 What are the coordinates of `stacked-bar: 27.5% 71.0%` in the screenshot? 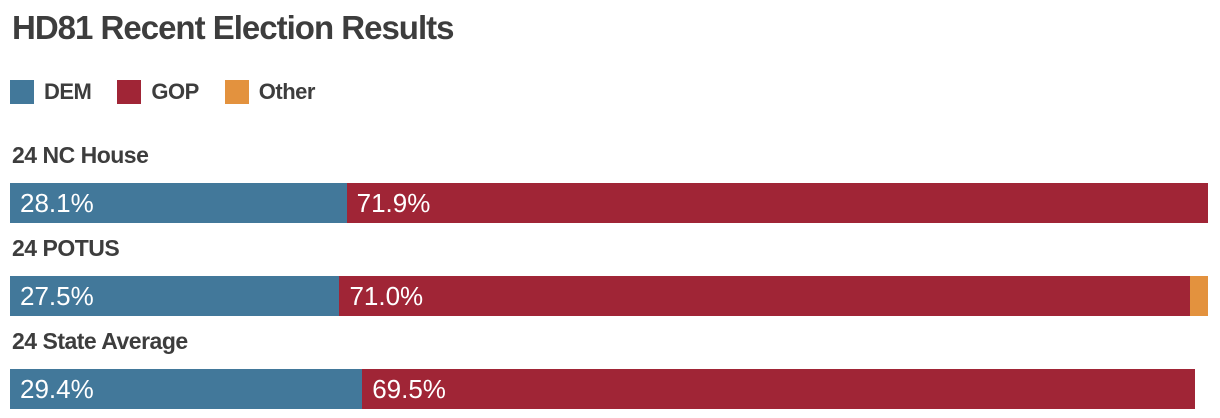 It's located at (609, 296).